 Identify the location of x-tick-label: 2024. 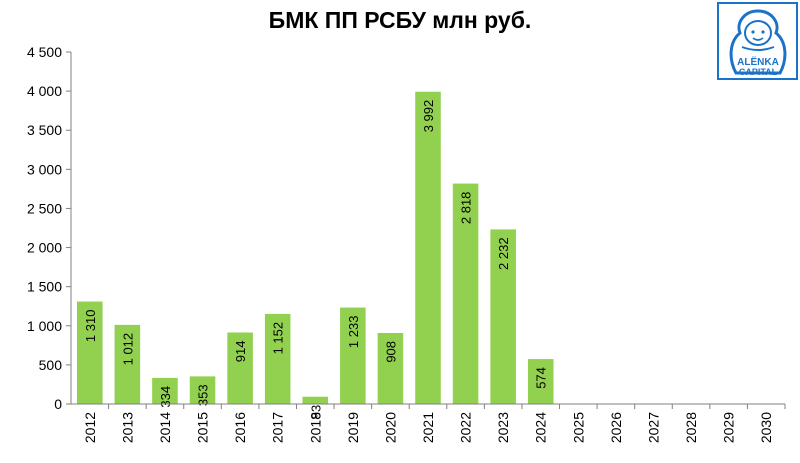
(541, 427).